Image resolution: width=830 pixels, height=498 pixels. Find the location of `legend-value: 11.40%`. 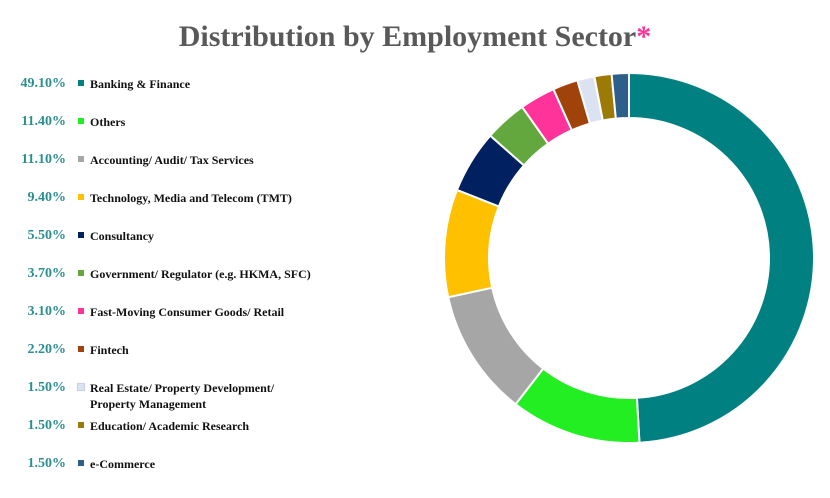

legend-value: 11.40% is located at coordinates (43, 121).